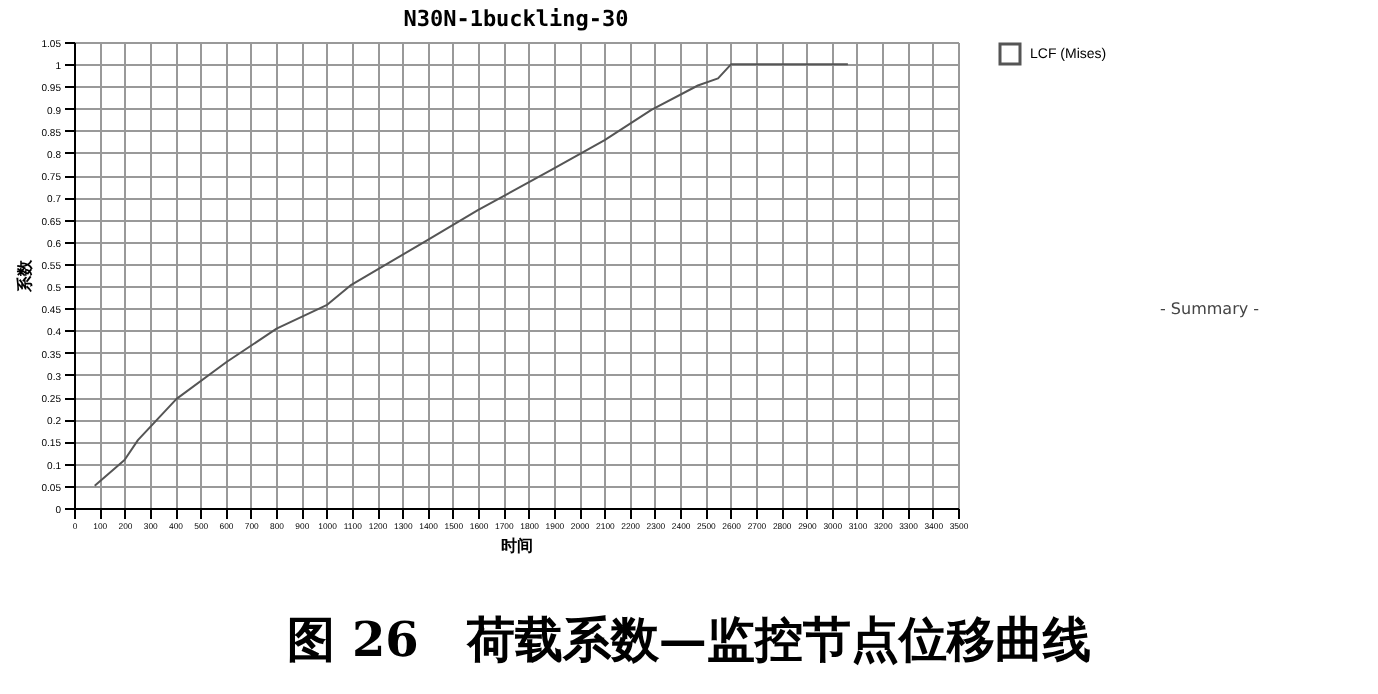  I want to click on x-axis-title: 时间, so click(517, 546).